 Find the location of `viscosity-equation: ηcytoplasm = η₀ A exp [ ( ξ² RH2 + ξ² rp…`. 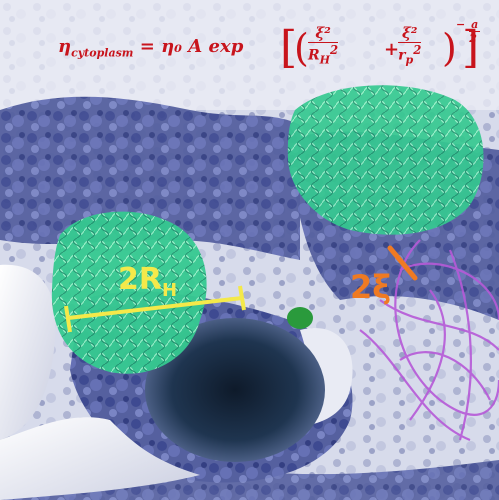

viscosity-equation: ηcytoplasm = η₀ A exp [ ( ξ² RH2 + ξ² rp… is located at coordinates (269, 48).